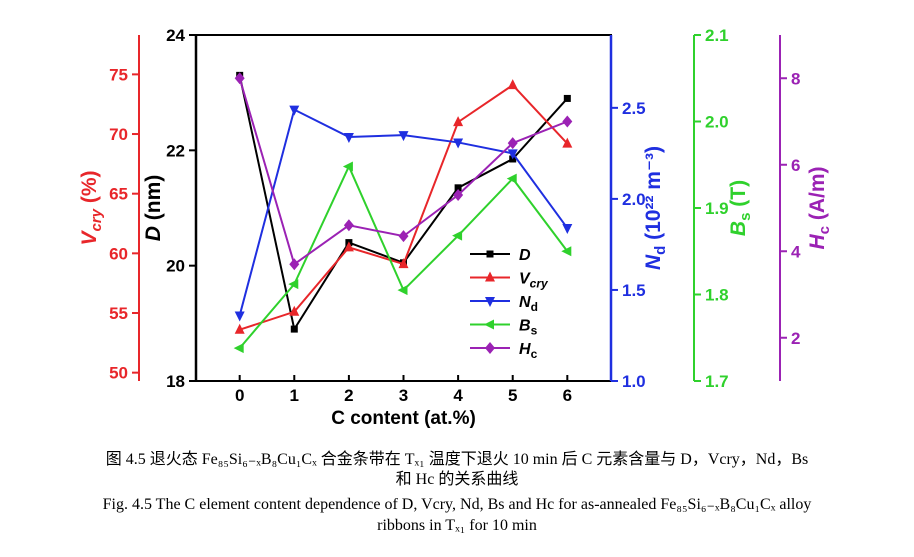 This screenshot has width=914, height=557. What do you see at coordinates (717, 35) in the screenshot?
I see `y-tick-label-Bs: 2.1` at bounding box center [717, 35].